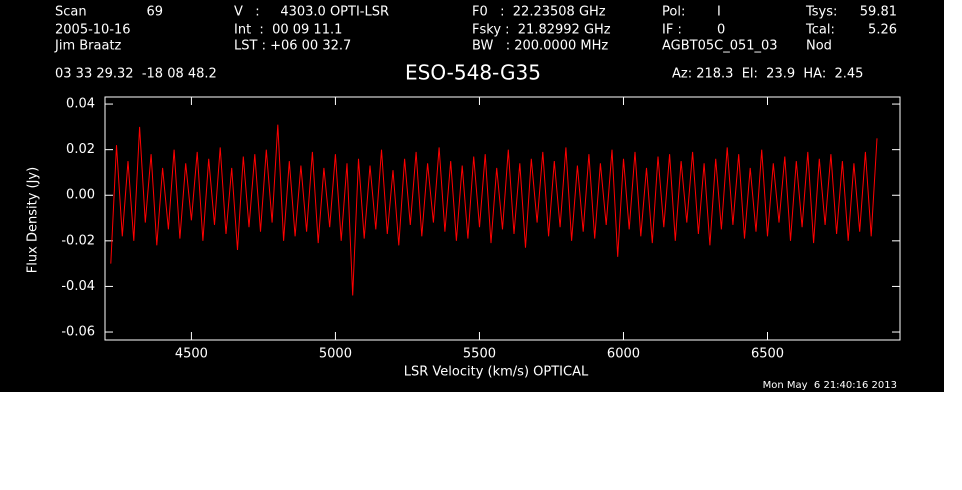  Describe the element at coordinates (335, 354) in the screenshot. I see `x-tick-label: 5000` at that location.